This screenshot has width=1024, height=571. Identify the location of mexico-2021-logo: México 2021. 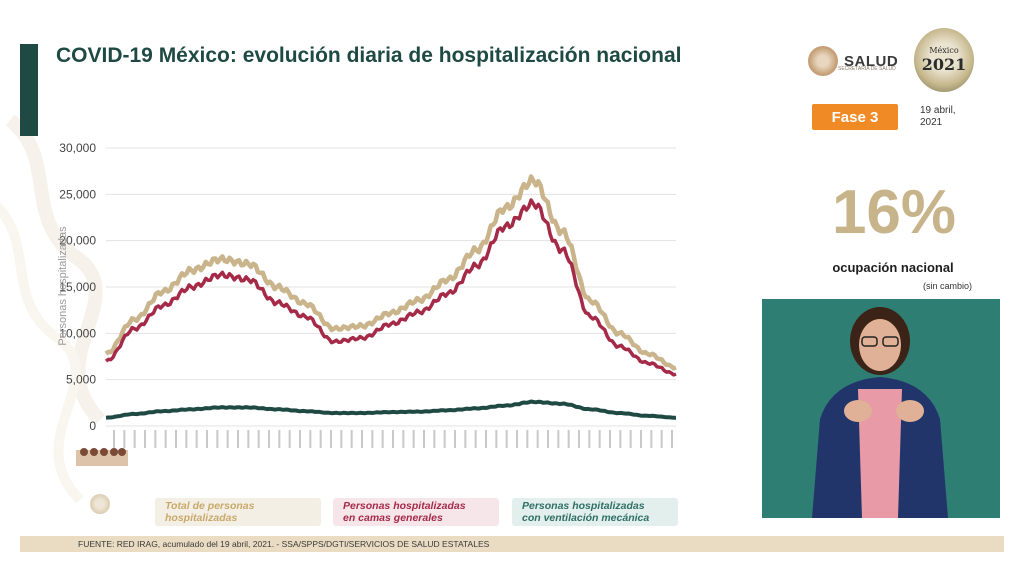
(944, 60).